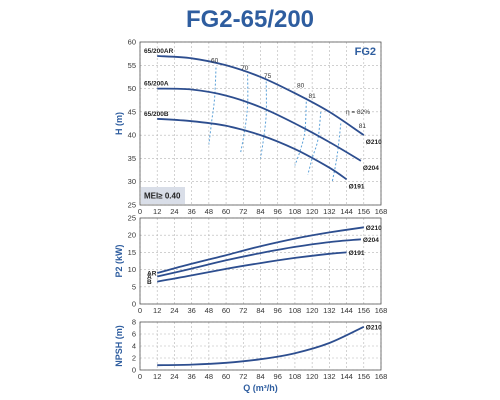 This screenshot has height=400, width=500. Describe the element at coordinates (132, 252) in the screenshot. I see `y-tick-label: 15` at that location.